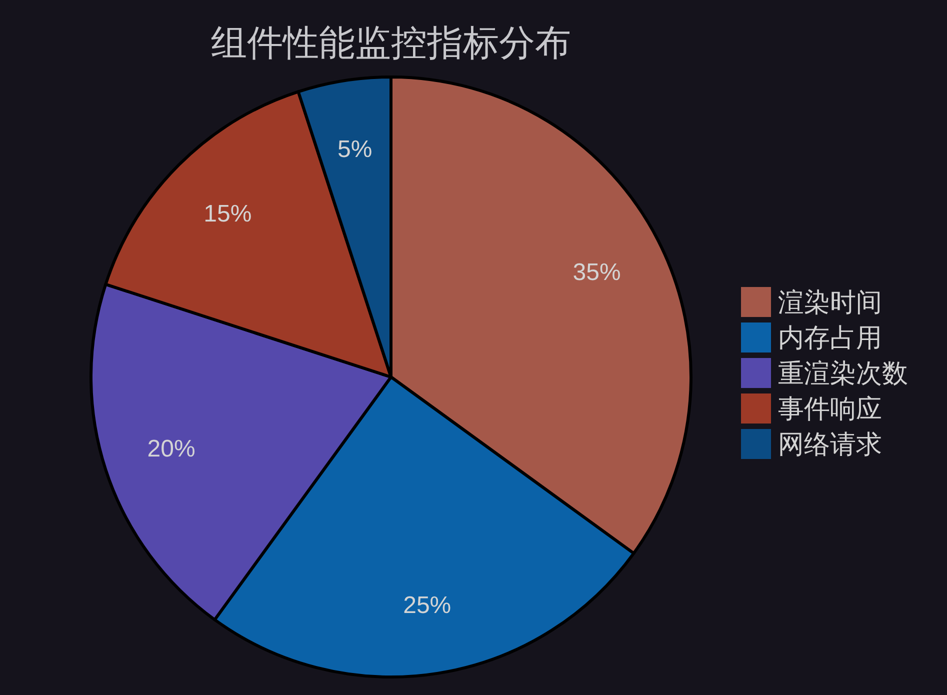 Image resolution: width=947 pixels, height=695 pixels. I want to click on data-label: 25%, so click(427, 606).